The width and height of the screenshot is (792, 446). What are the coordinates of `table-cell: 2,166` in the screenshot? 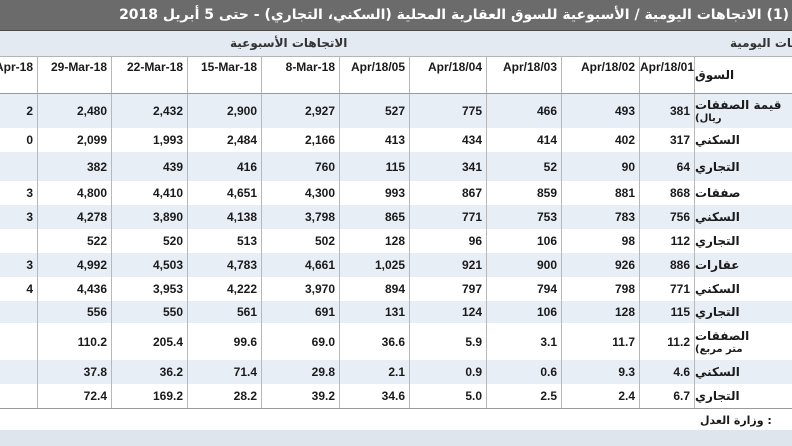 It's located at (301, 140).